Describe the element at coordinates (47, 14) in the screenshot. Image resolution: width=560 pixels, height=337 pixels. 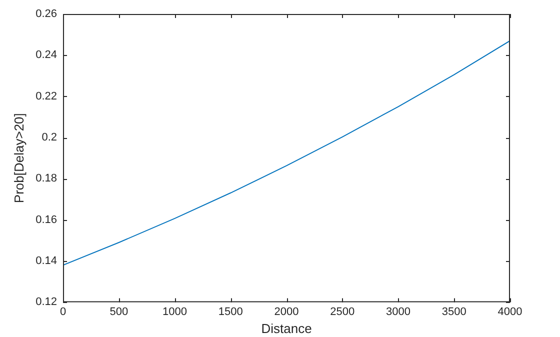
I see `y-tick-label: 0.26` at that location.